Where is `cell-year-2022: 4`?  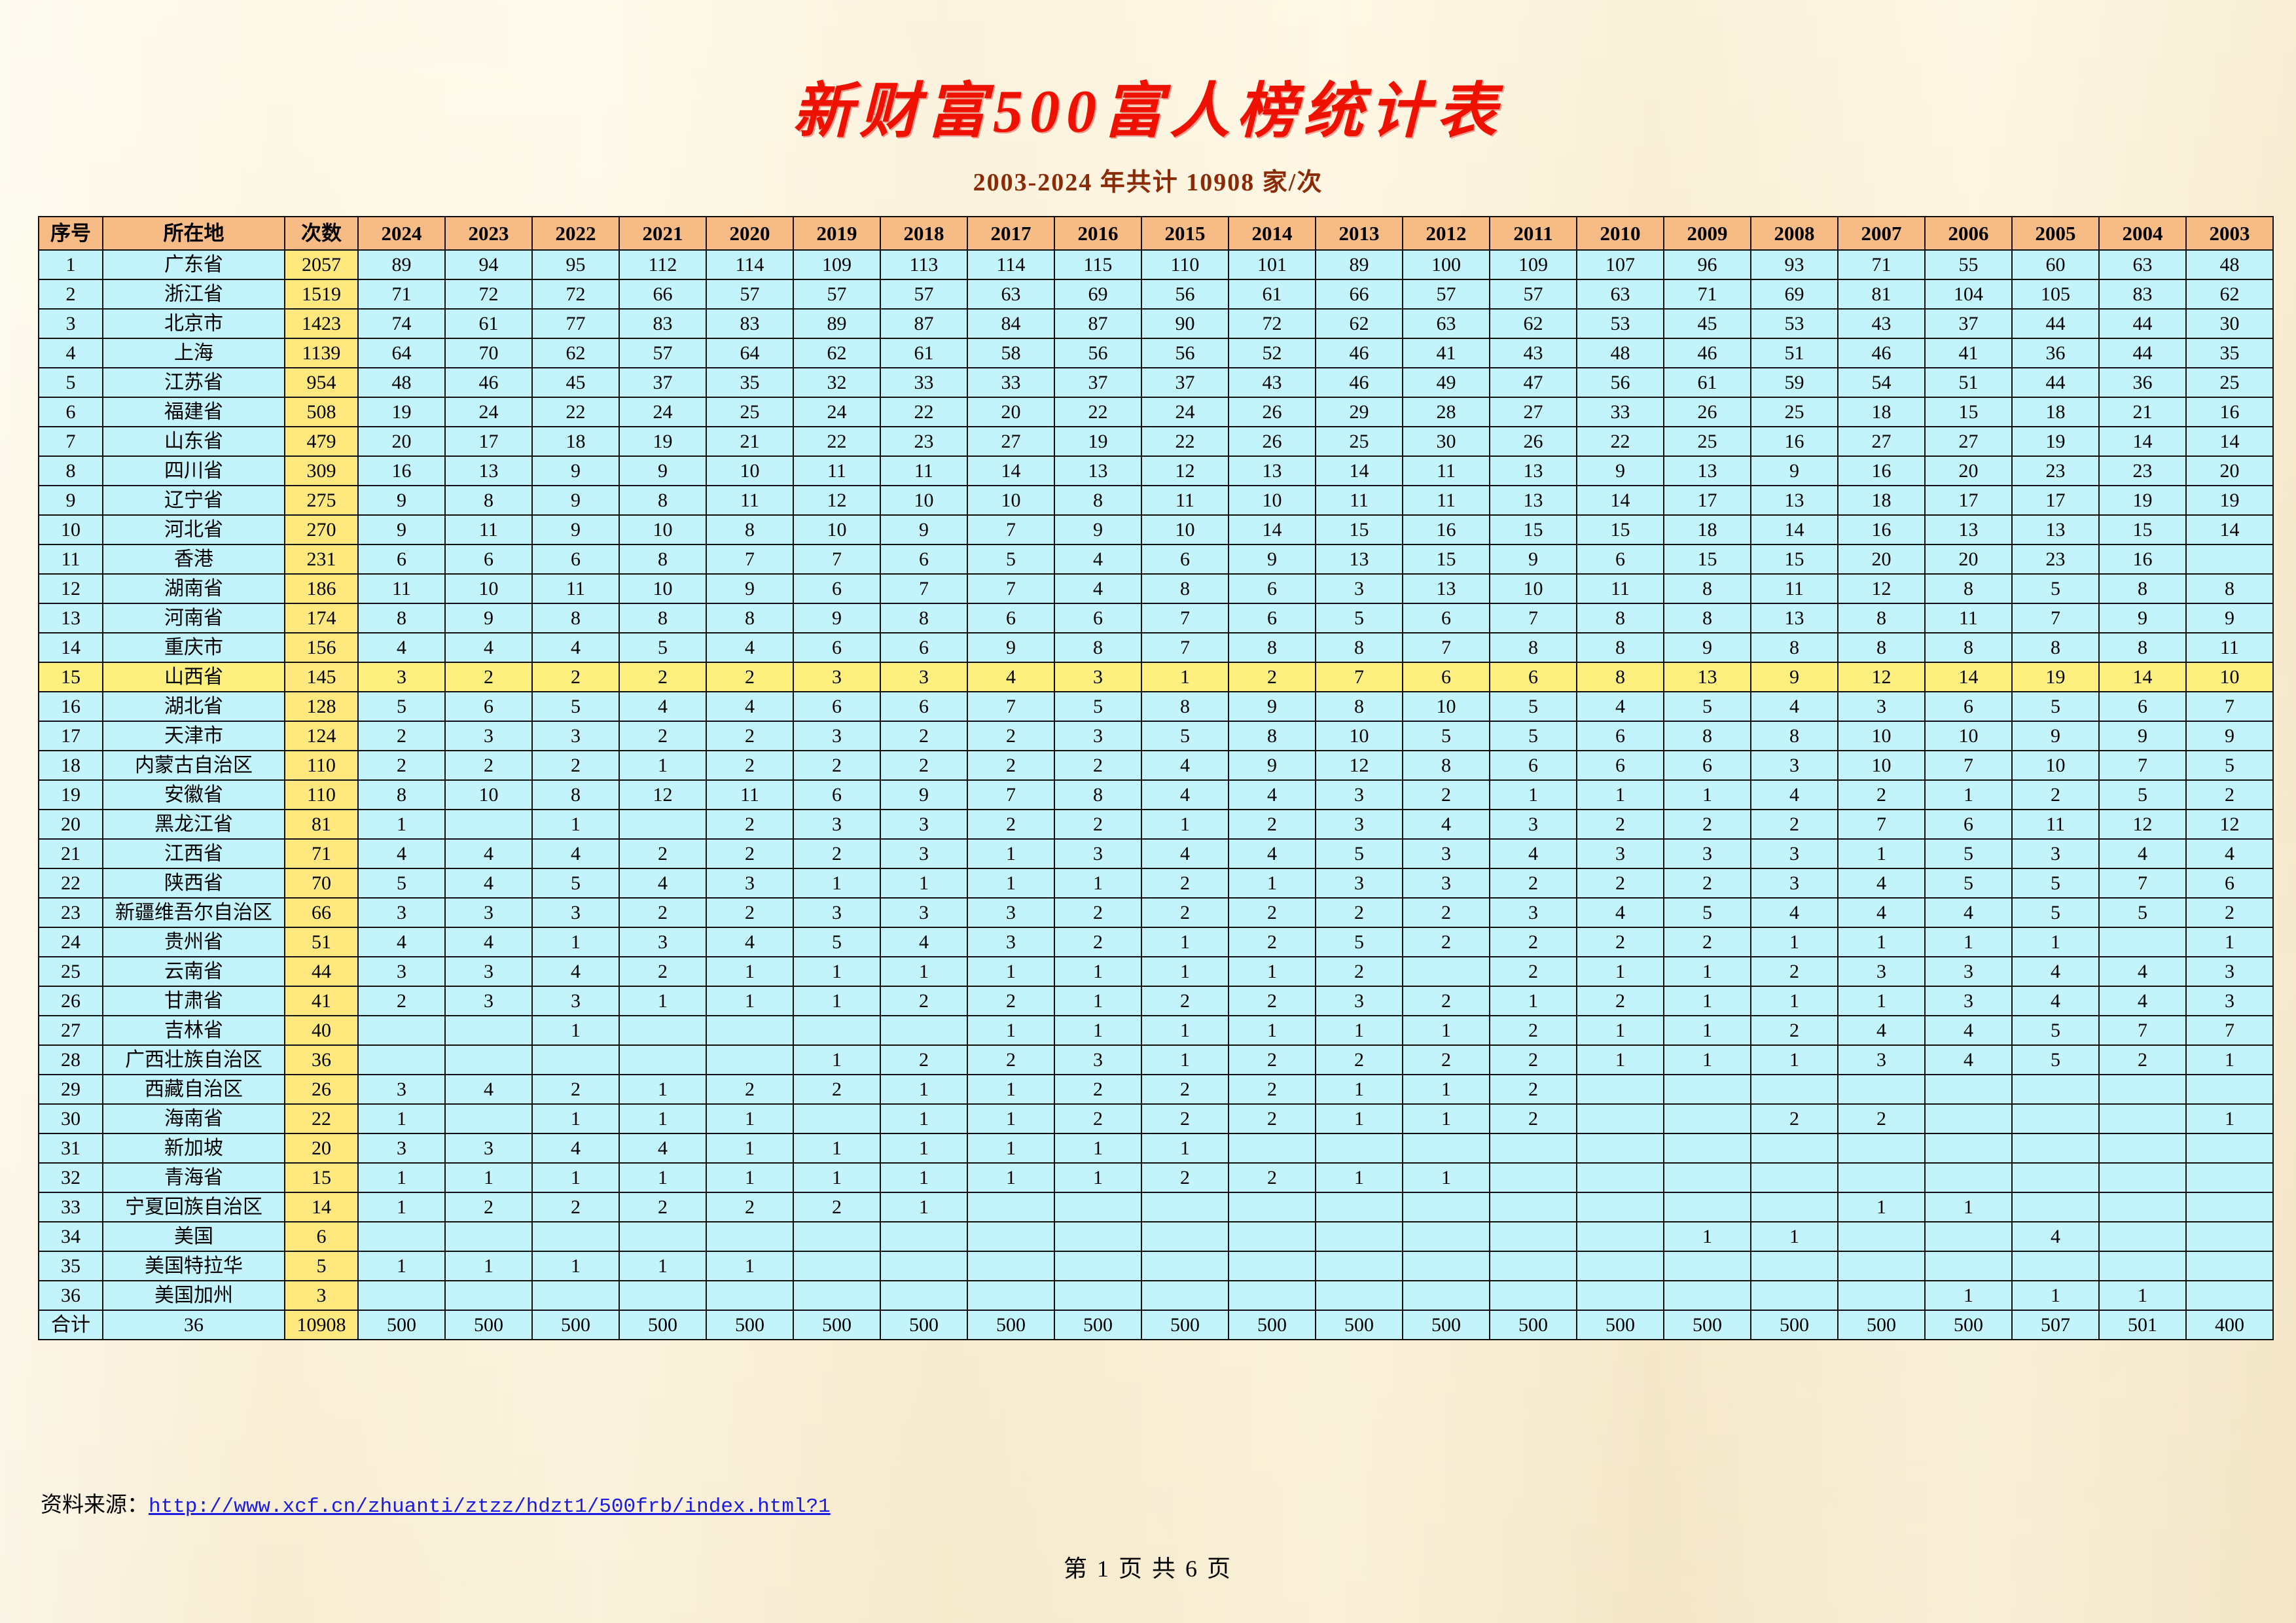 cell-year-2022: 4 is located at coordinates (575, 1148).